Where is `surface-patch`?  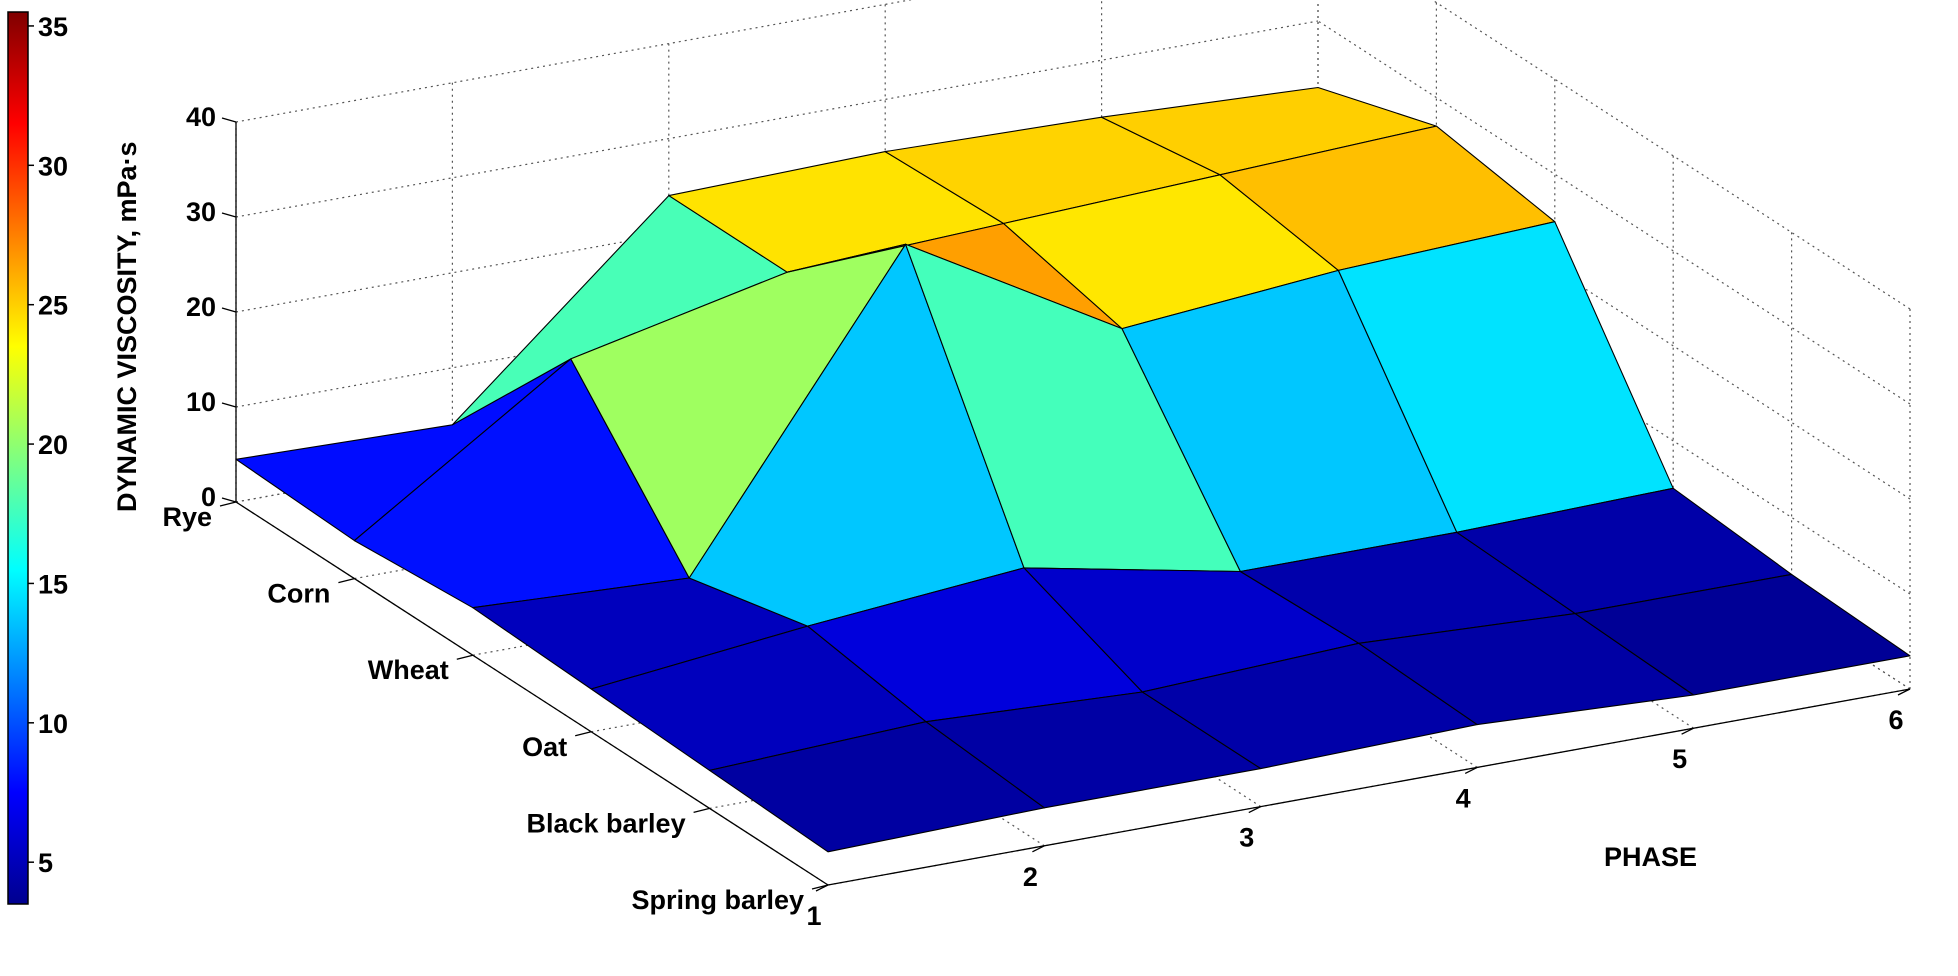
surface-patch is located at coordinates (1742, 634).